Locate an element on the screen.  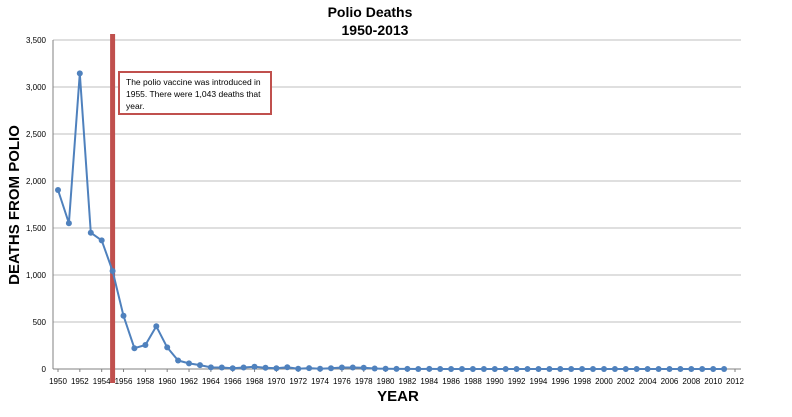
x-tick-label: 1994 is located at coordinates (539, 381).